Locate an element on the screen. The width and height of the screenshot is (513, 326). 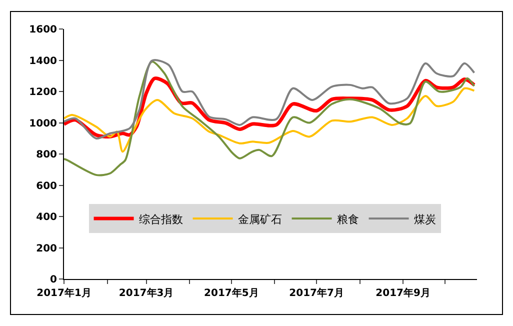
x-tick-label: 2017年1月 is located at coordinates (64, 293).